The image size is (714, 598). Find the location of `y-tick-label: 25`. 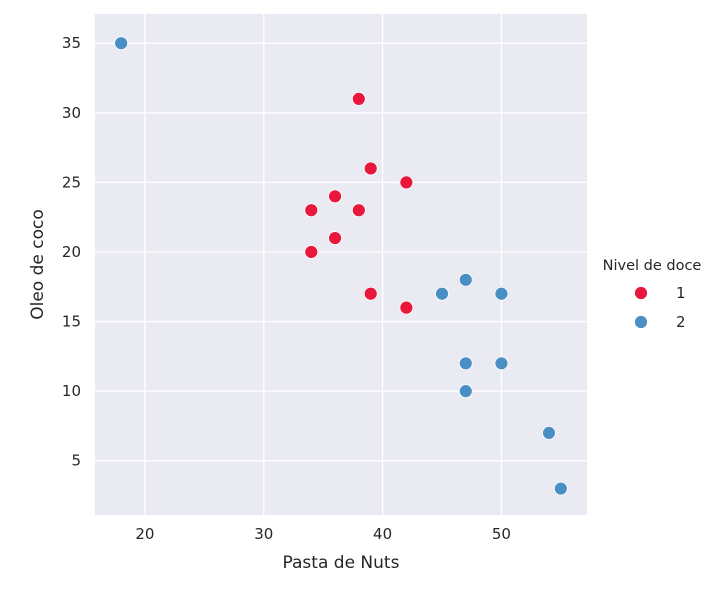

y-tick-label: 25 is located at coordinates (71, 182).